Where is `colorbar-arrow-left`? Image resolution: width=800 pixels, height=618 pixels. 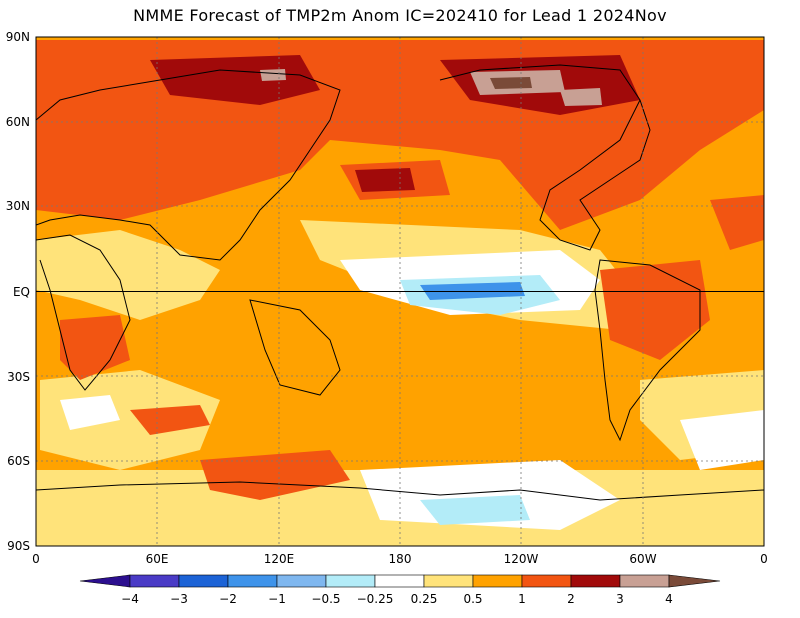
colorbar-arrow-left is located at coordinates (105, 581).